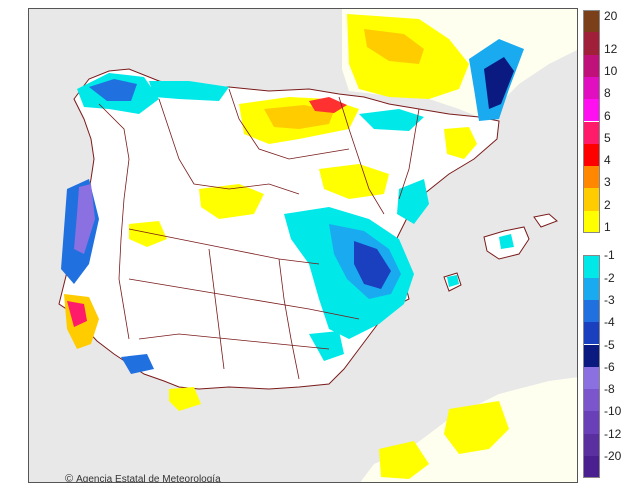 The width and height of the screenshot is (630, 500). I want to click on legend-label: -5, so click(609, 344).